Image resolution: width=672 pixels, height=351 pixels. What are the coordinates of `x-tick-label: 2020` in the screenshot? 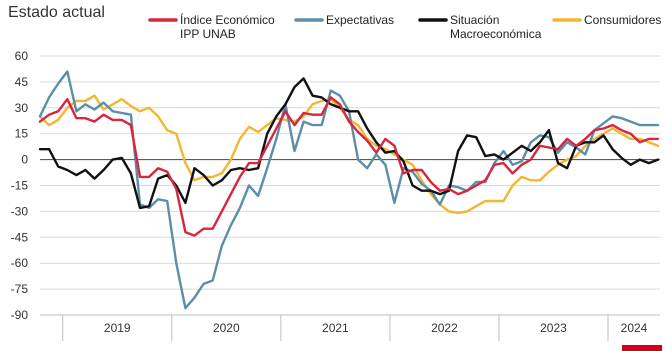 It's located at (226, 328).